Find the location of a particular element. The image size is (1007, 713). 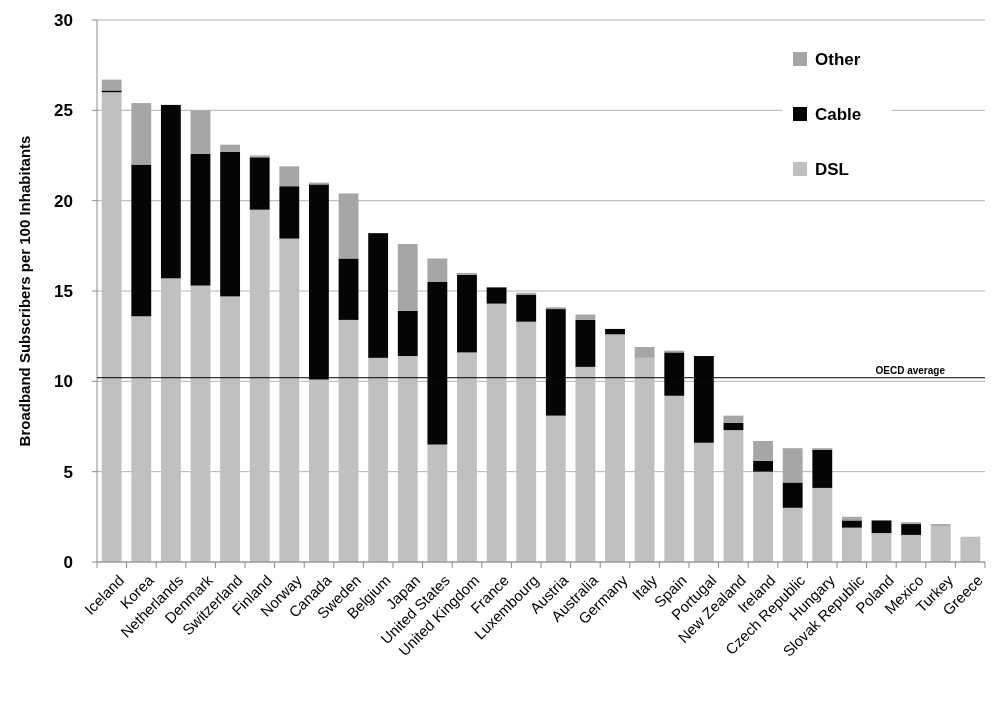

y-tick-label: 10 is located at coordinates (63, 382).